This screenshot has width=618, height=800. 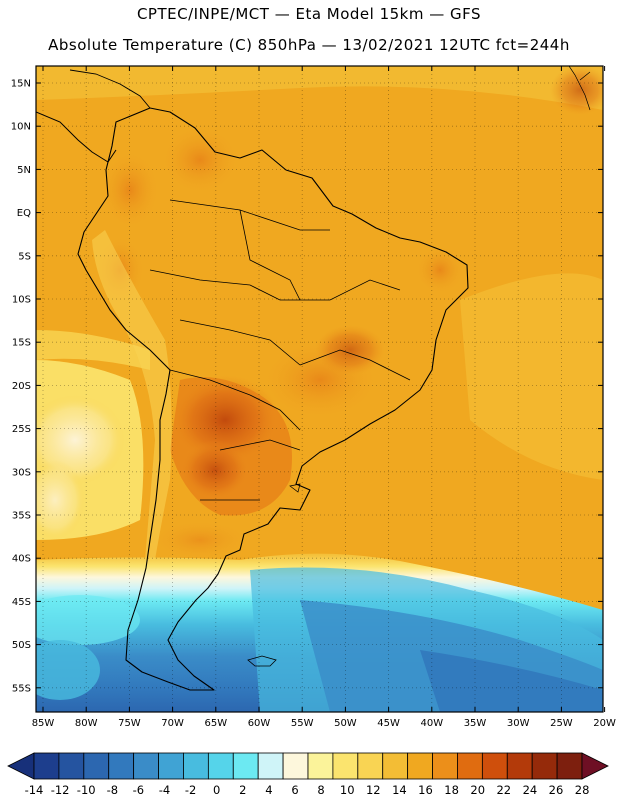 What do you see at coordinates (309, 14) in the screenshot?
I see `title-line-1: CPTEC/INPE/MCT — Eta Model 15km — GFS` at bounding box center [309, 14].